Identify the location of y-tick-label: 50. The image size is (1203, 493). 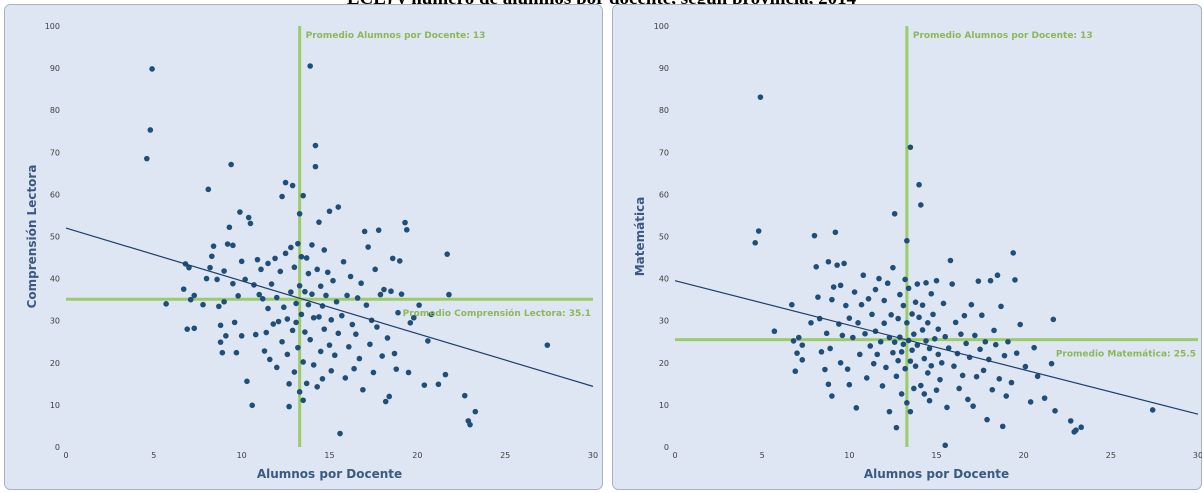
(55, 237).